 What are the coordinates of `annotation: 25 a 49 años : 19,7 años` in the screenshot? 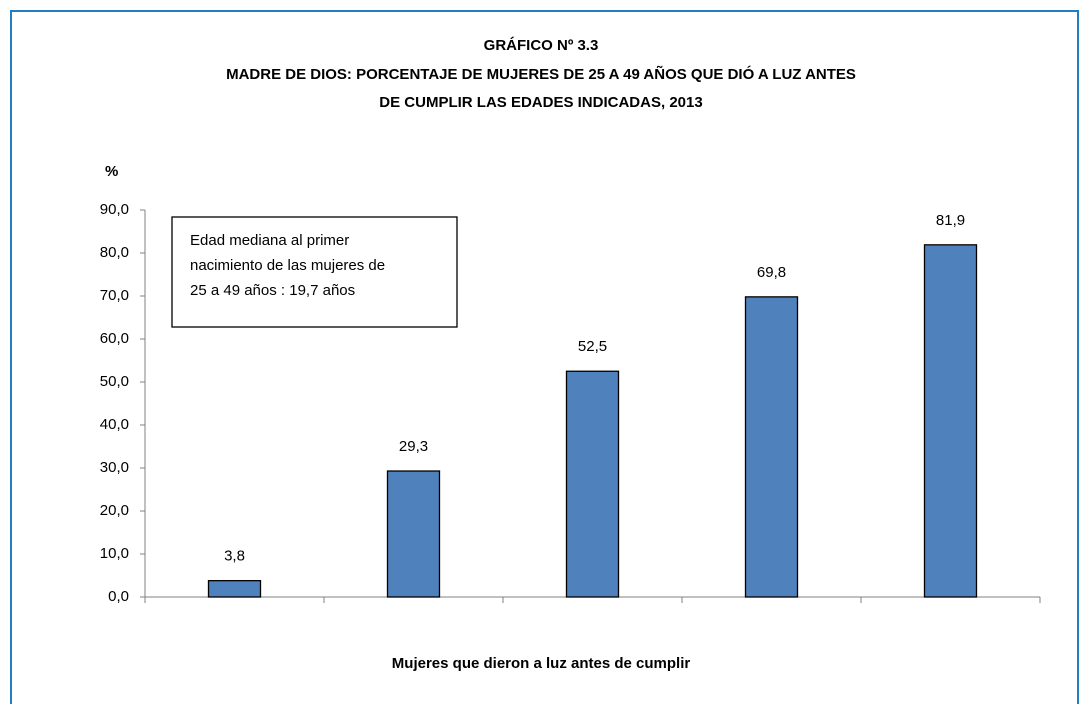 It's located at (272, 290).